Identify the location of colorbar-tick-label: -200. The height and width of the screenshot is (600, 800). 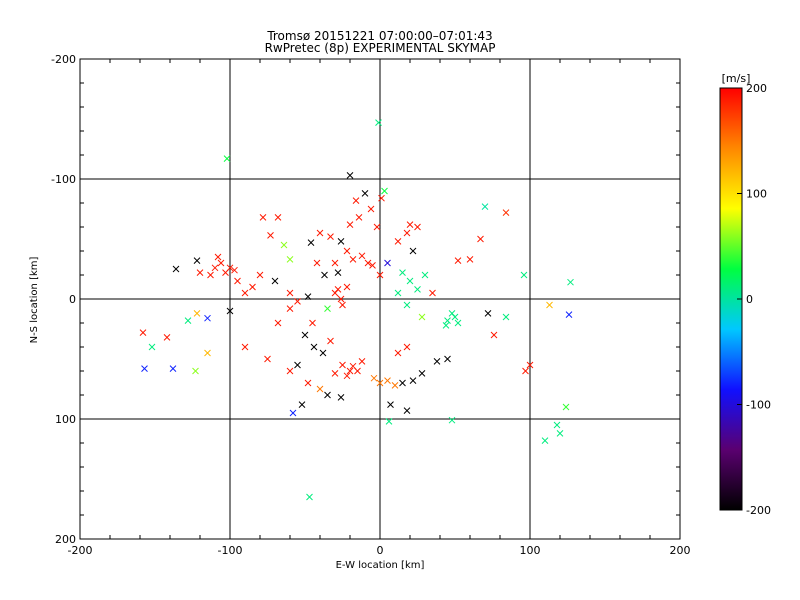
(758, 510).